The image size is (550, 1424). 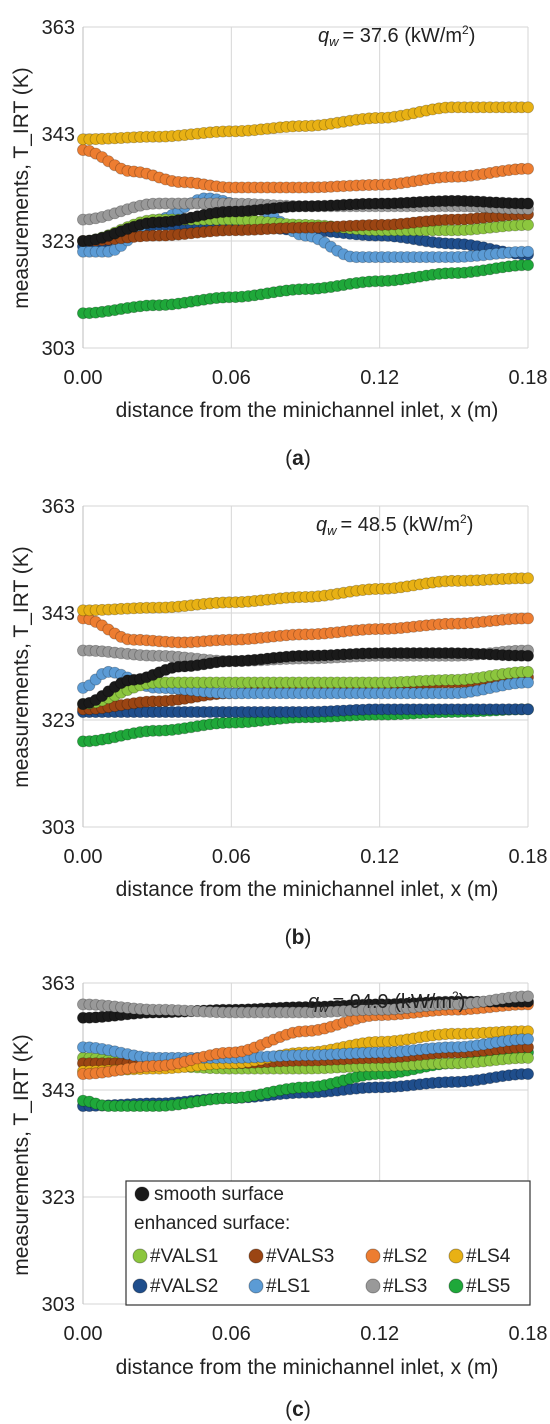 What do you see at coordinates (184, 1256) in the screenshot?
I see `legend-label-vals1: #VALS1` at bounding box center [184, 1256].